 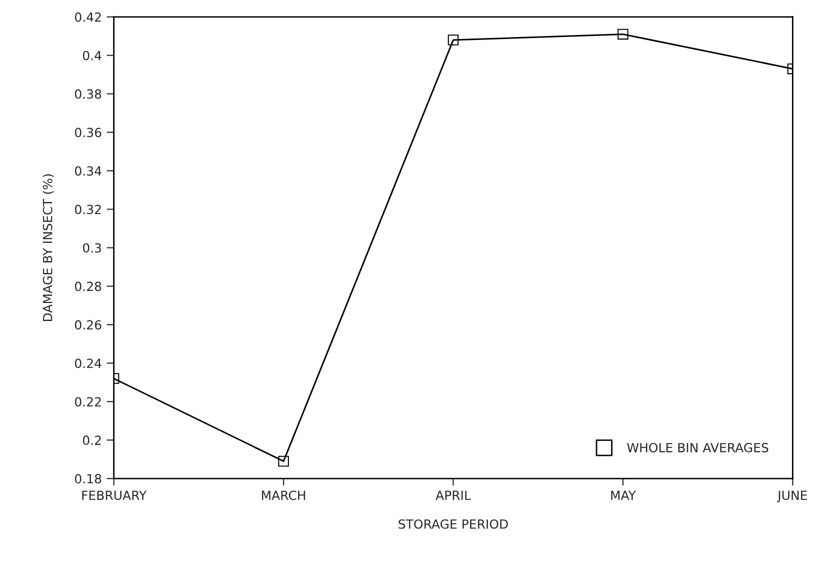 What do you see at coordinates (88, 209) in the screenshot?
I see `y-tick-label: 0.32` at bounding box center [88, 209].